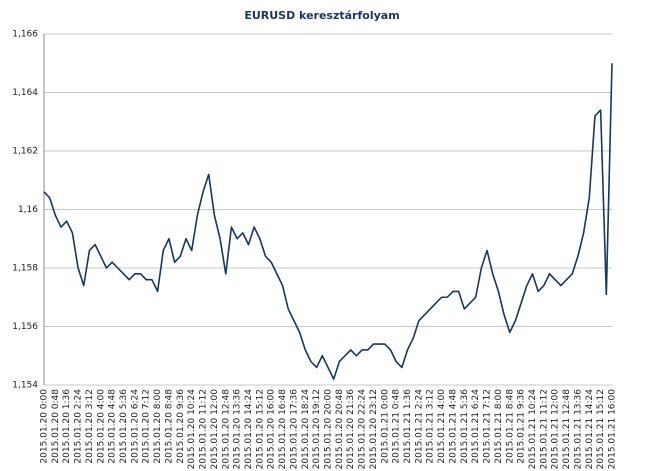 The image size is (645, 471). What do you see at coordinates (453, 426) in the screenshot?
I see `x-tick-label: 2015.01.21 4:48` at bounding box center [453, 426].